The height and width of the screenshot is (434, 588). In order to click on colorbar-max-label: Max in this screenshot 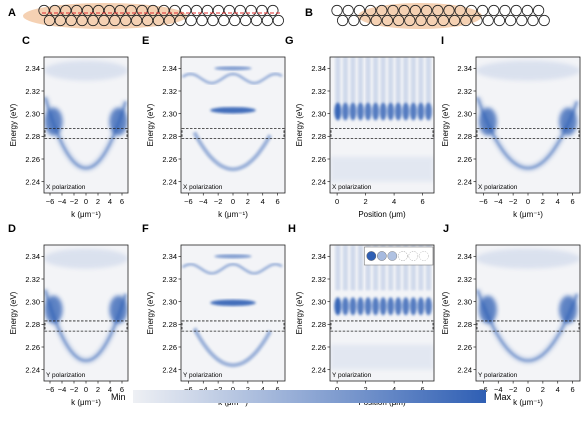, I will do `click(503, 397)`.